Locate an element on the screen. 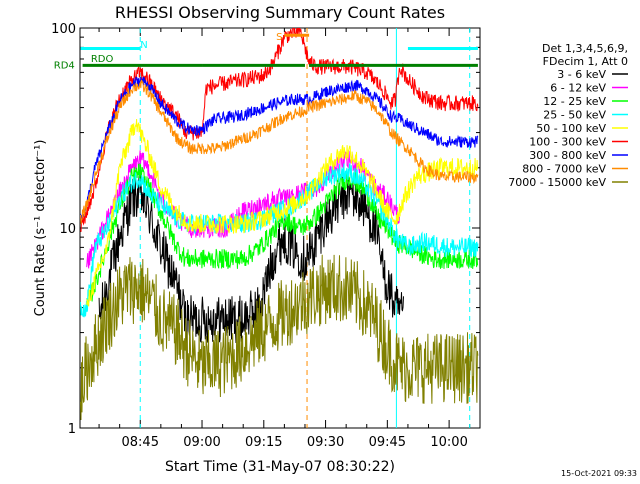 This screenshot has width=640, height=484. state-label: RD4 is located at coordinates (64, 65).